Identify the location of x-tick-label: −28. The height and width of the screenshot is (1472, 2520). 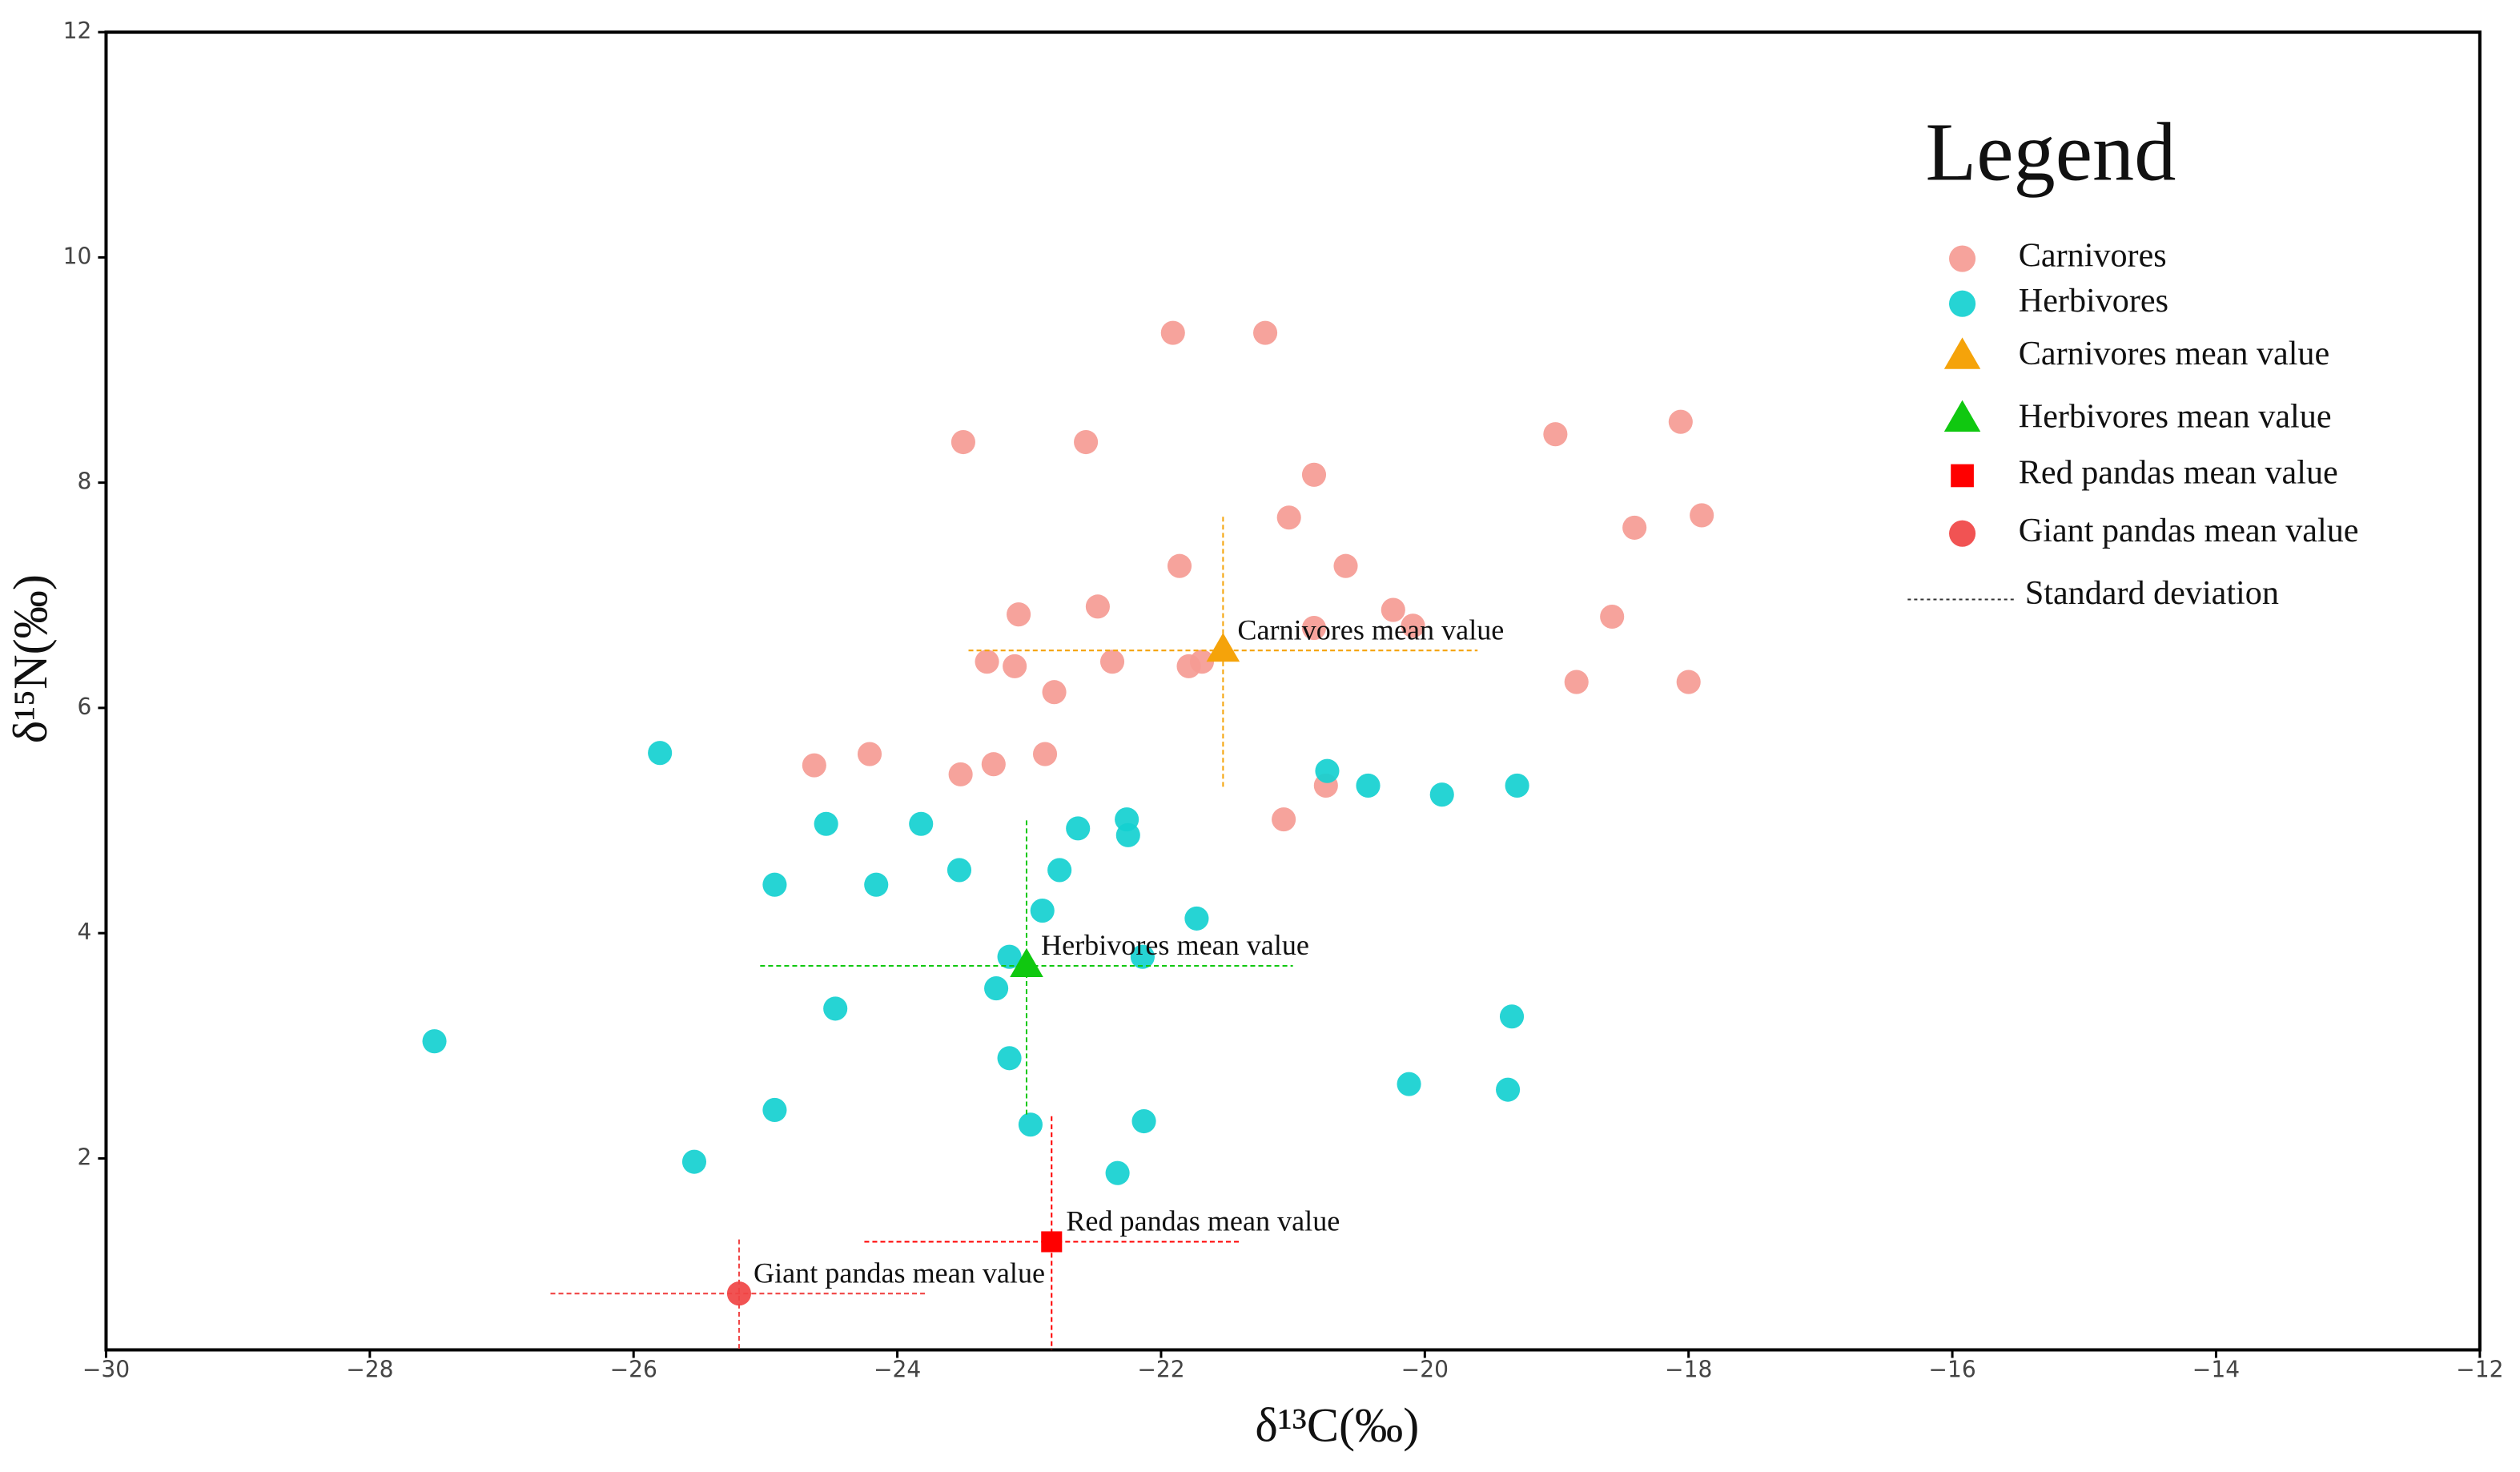
(369, 1370).